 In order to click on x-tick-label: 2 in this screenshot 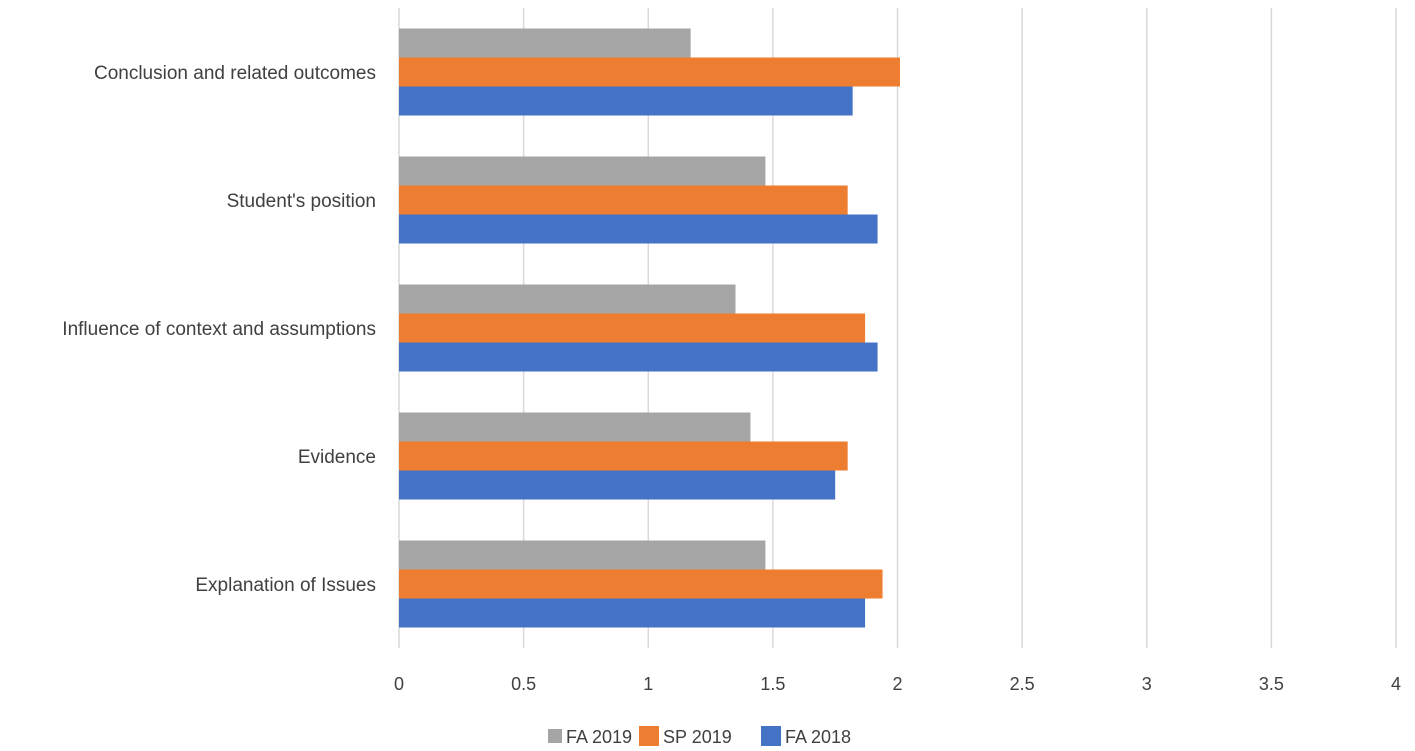, I will do `click(897, 684)`.